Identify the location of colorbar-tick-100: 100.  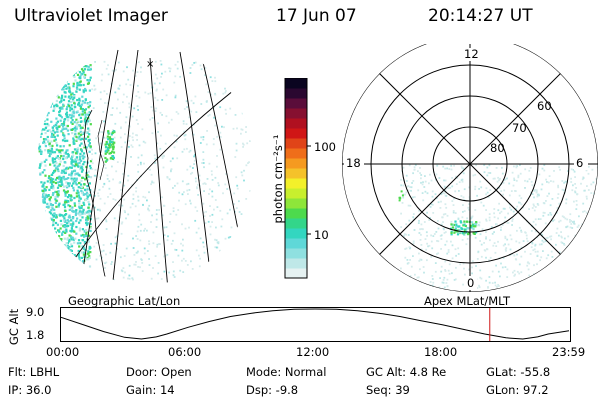
(325, 147).